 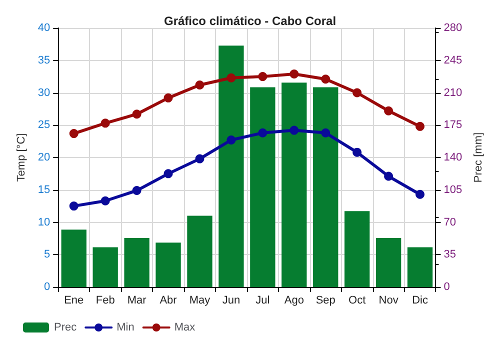 What do you see at coordinates (44, 92) in the screenshot?
I see `y-tick-label: 30` at bounding box center [44, 92].